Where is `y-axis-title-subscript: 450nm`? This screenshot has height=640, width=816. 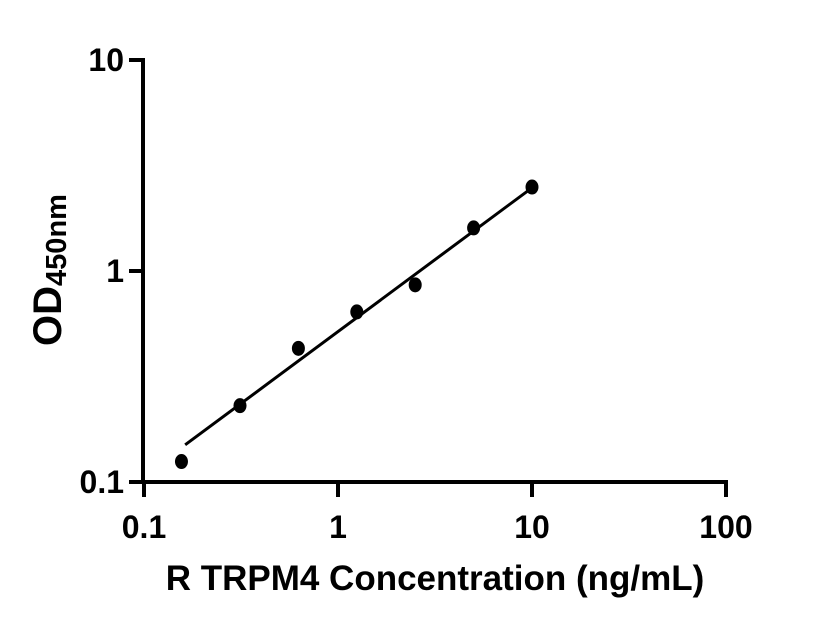
y-axis-title-subscript: 450nm is located at coordinates (57, 240).